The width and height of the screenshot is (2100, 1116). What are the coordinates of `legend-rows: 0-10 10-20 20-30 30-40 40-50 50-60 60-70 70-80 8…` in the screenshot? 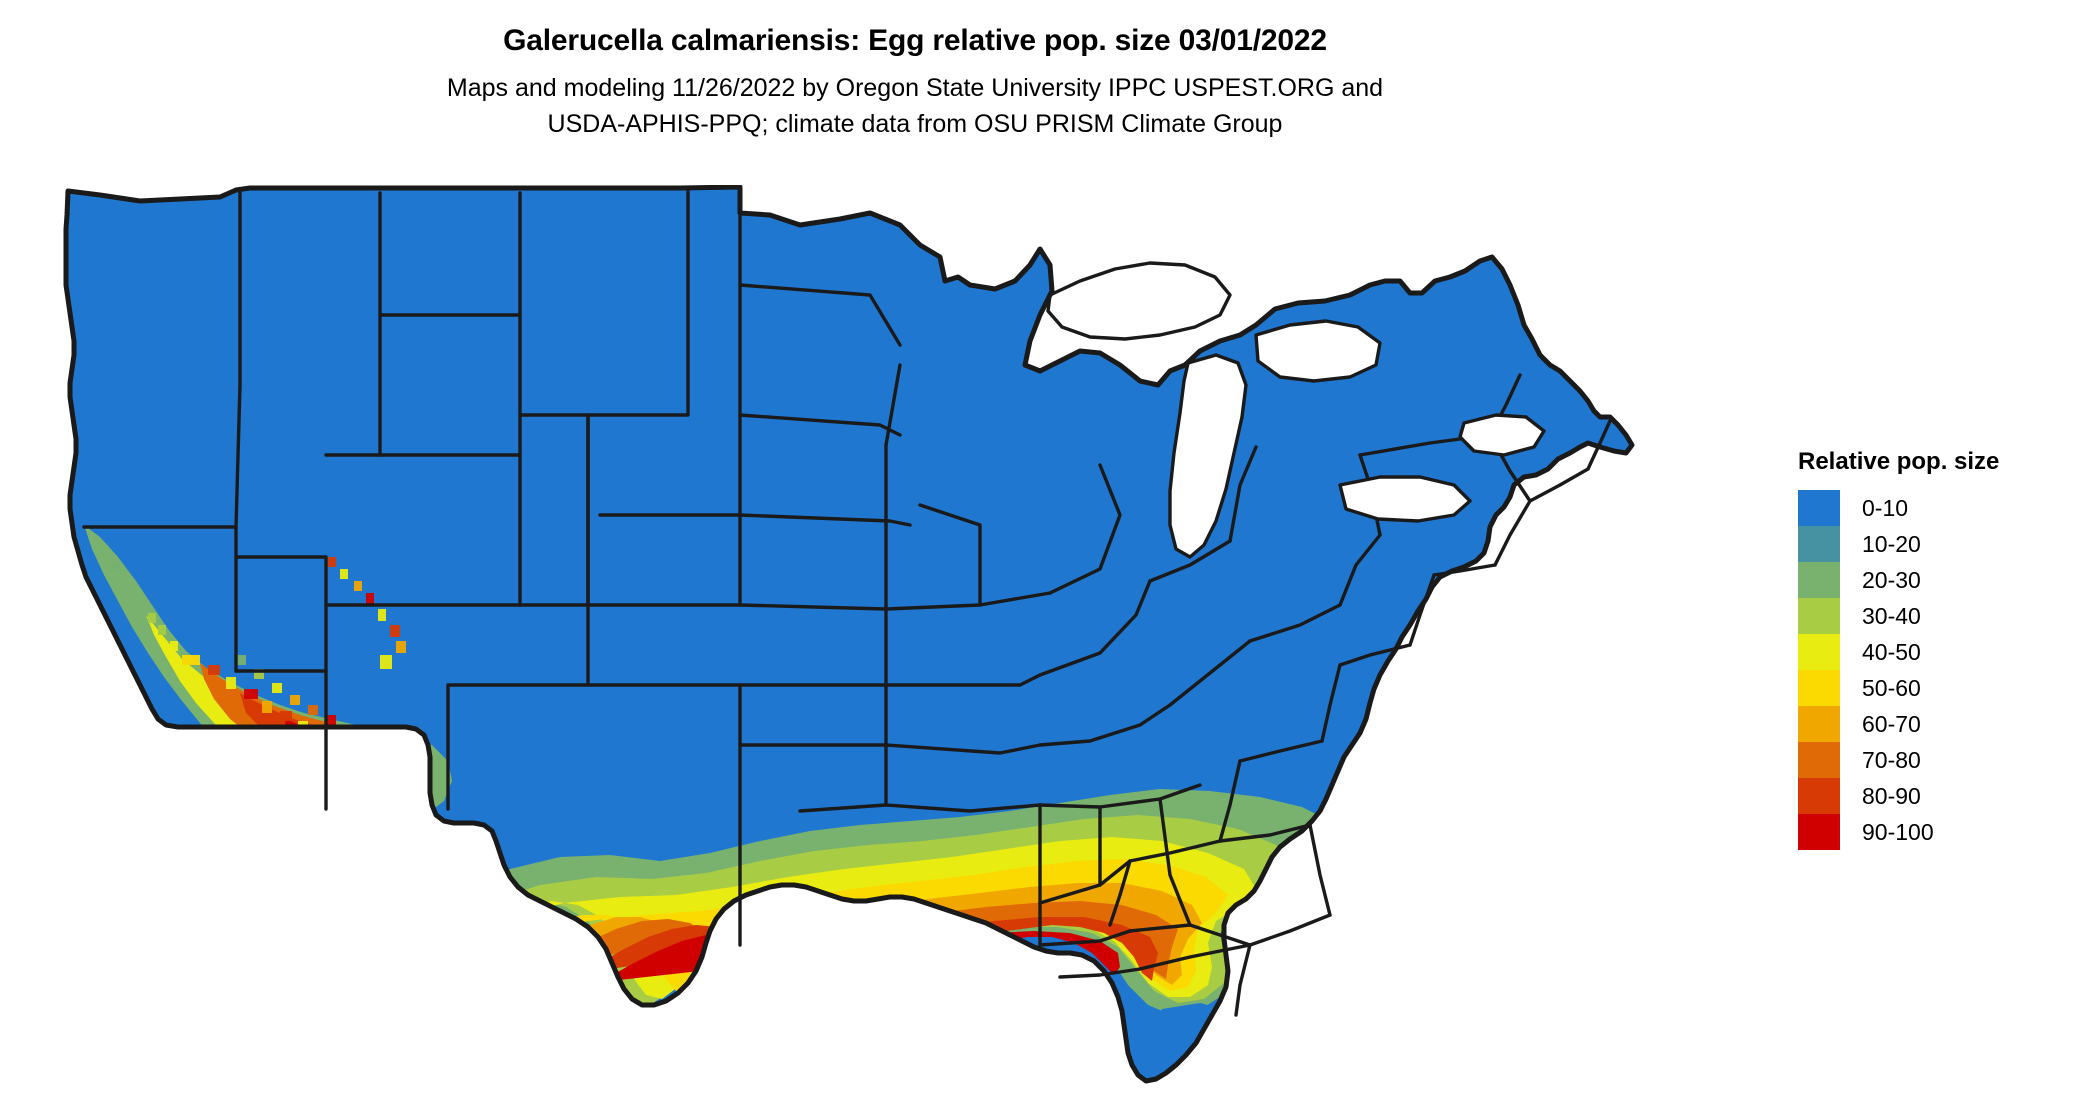 It's located at (1943, 670).